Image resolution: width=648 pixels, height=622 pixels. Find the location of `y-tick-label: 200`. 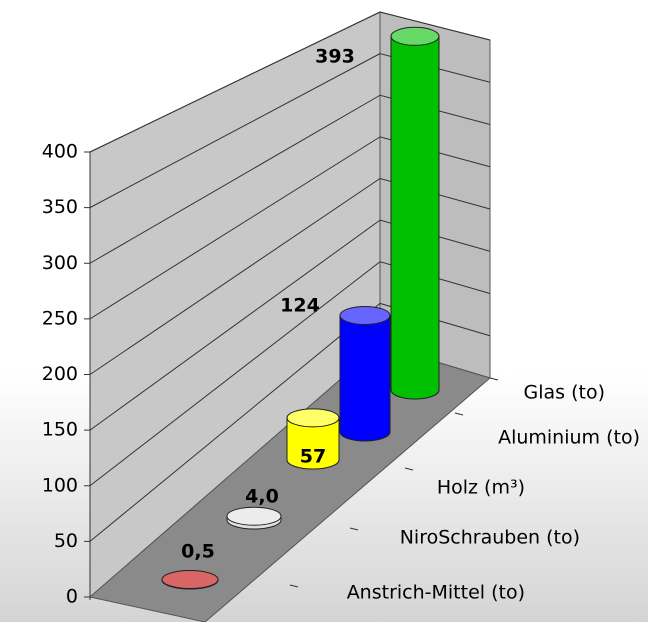

y-tick-label: 200 is located at coordinates (60, 374).